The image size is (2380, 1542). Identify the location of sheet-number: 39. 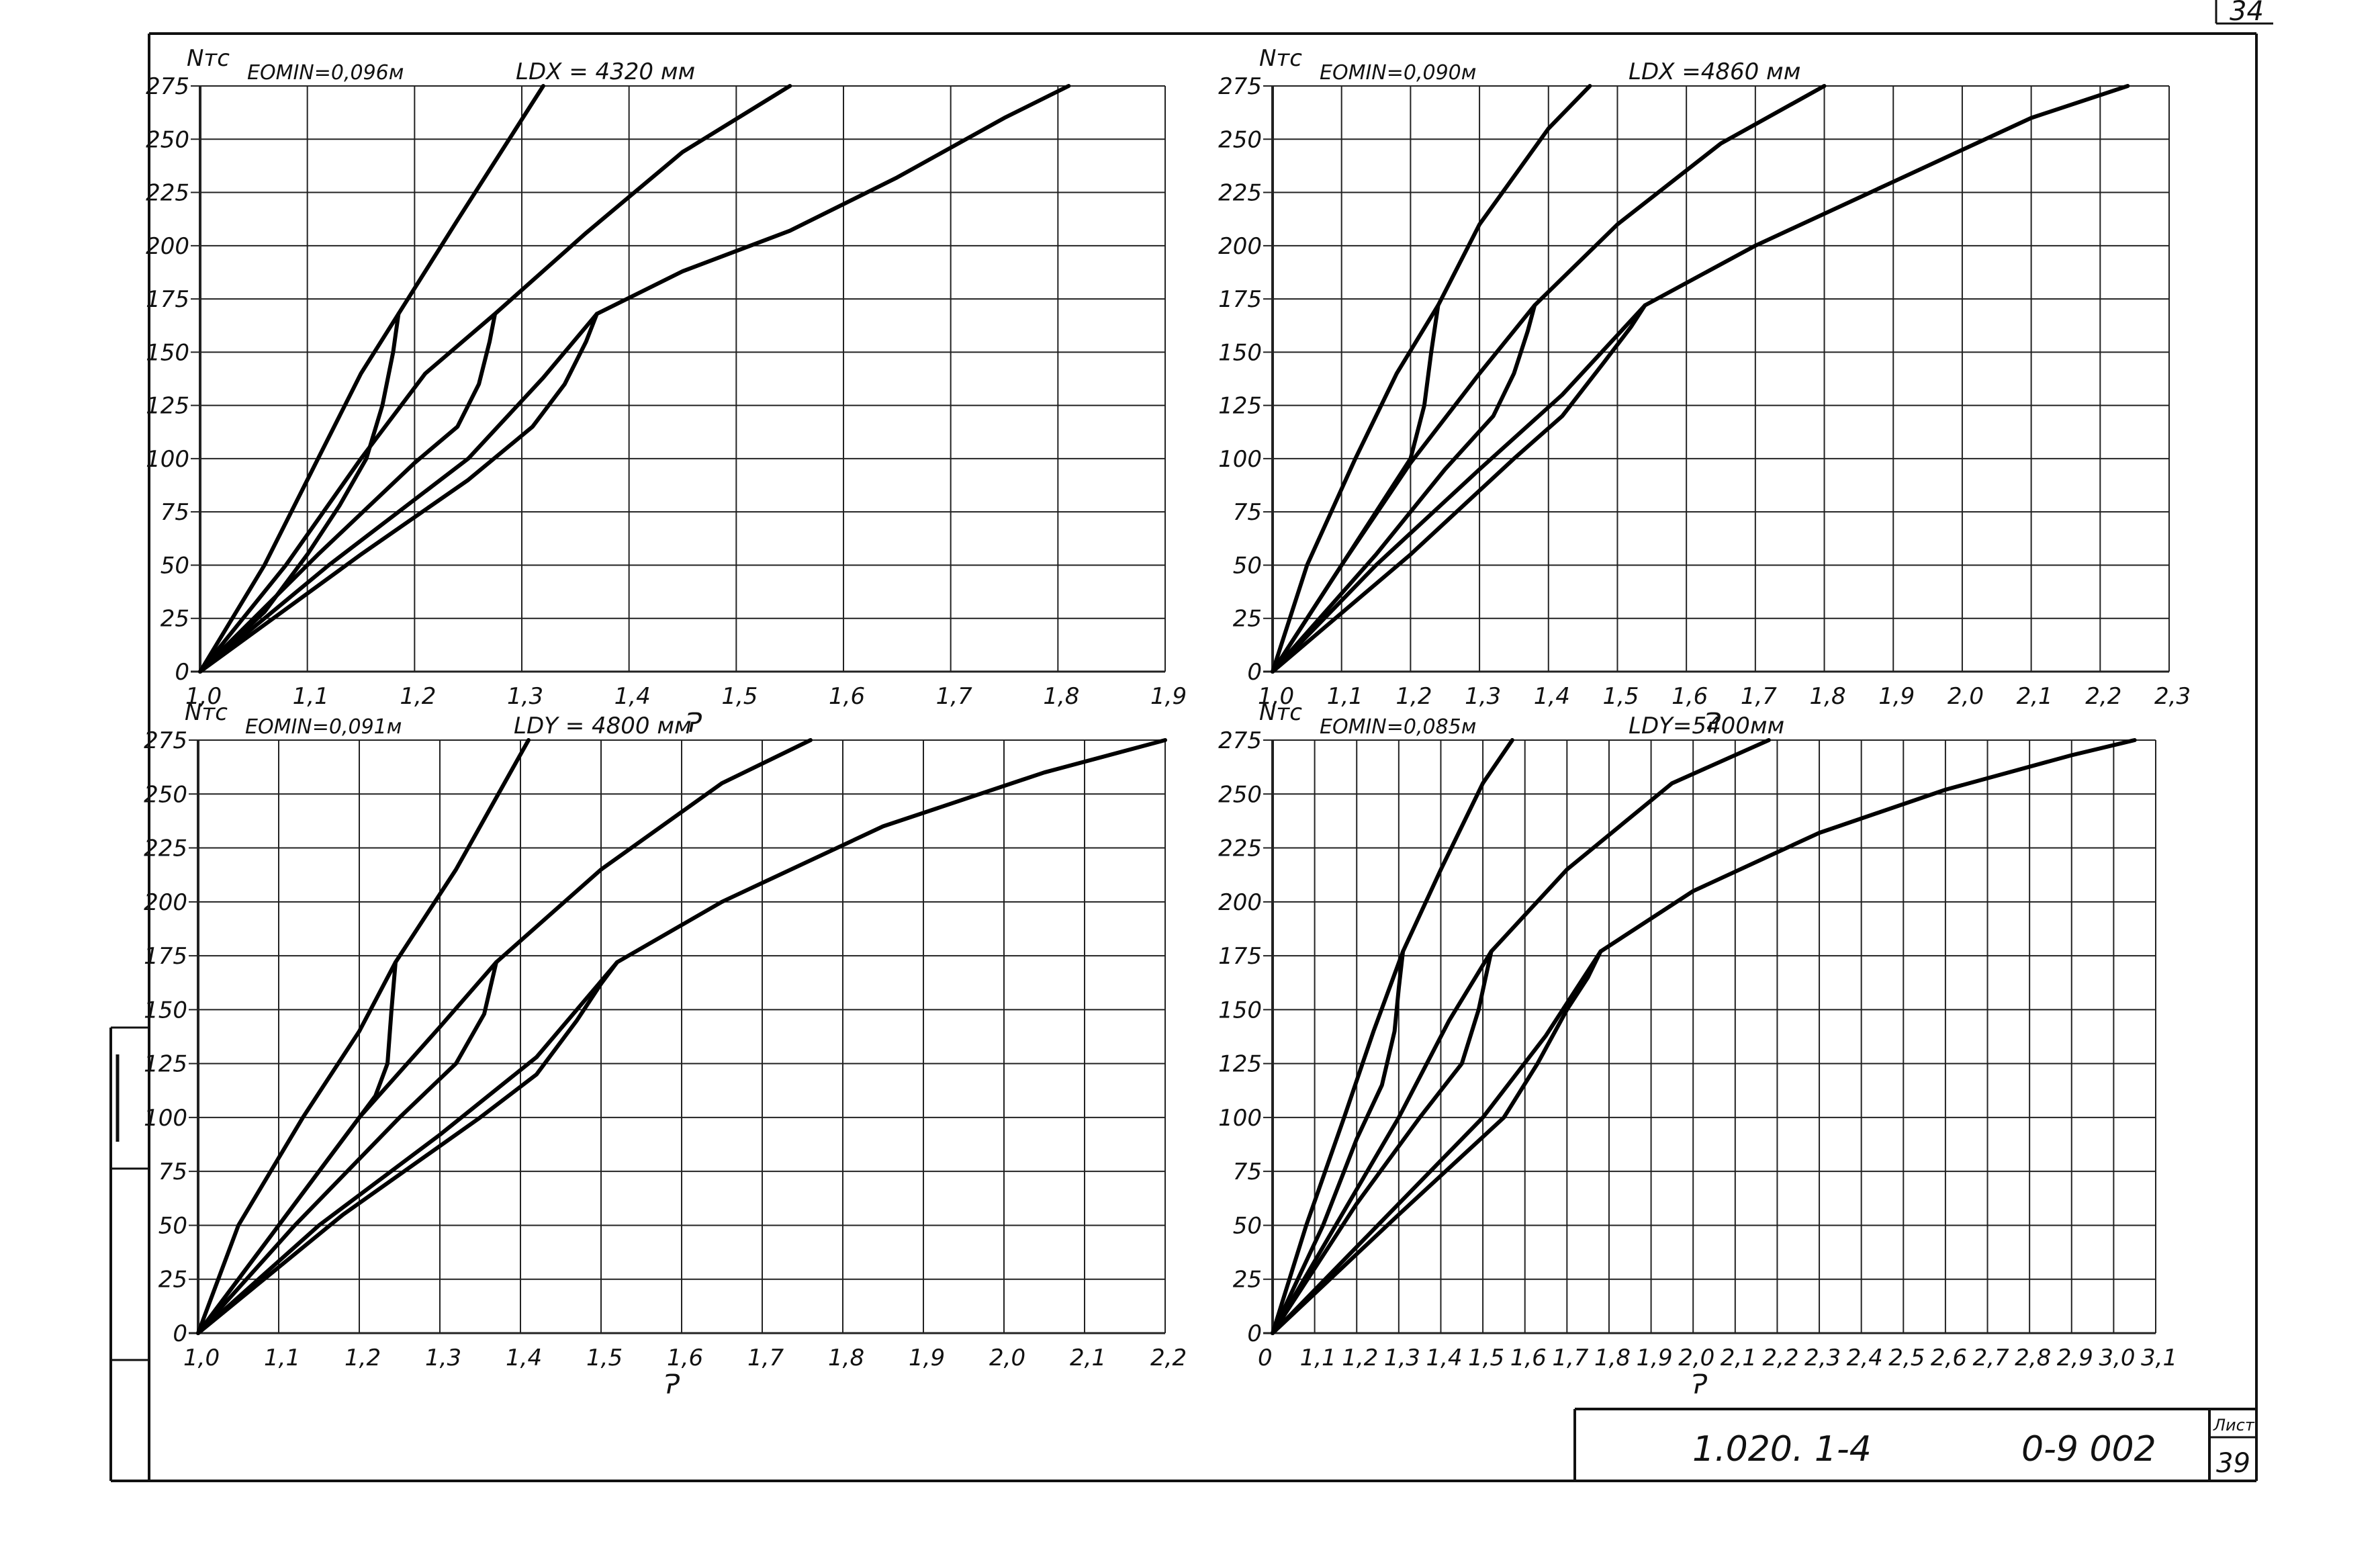
(2233, 1463).